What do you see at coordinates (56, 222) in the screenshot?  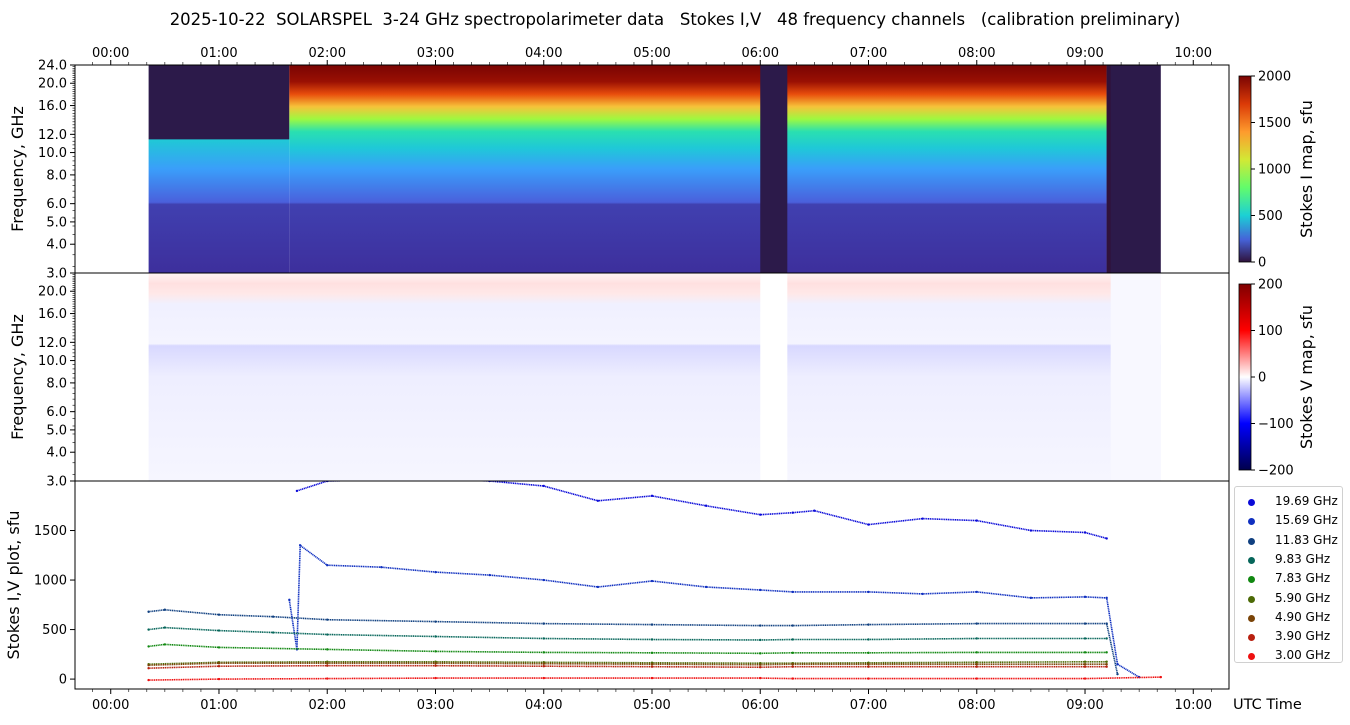 I see `stokes-i-ytick-label-7: 5.0` at bounding box center [56, 222].